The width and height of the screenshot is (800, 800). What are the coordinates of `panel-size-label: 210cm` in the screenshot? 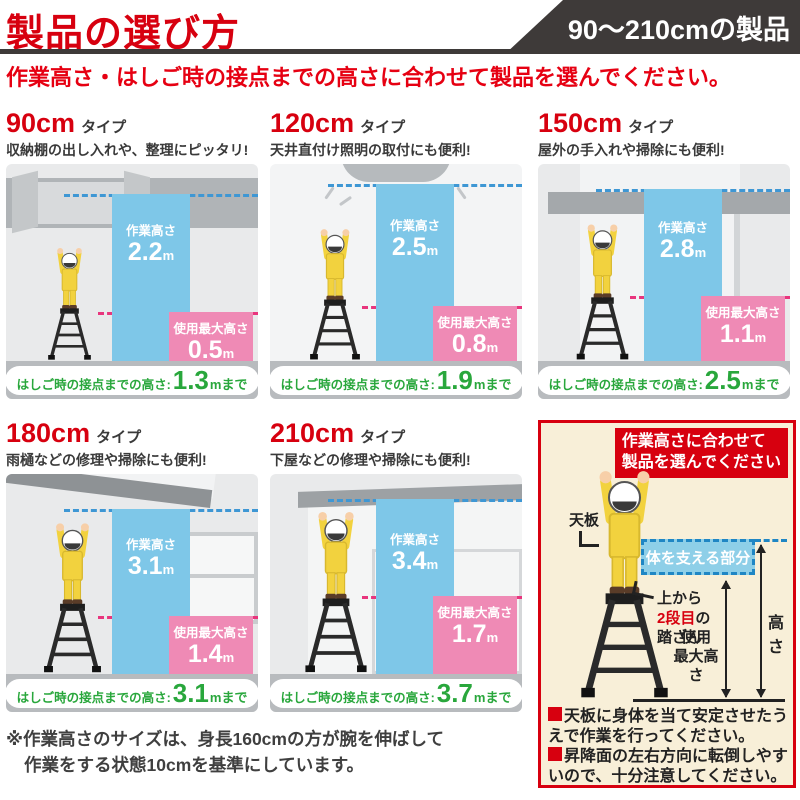 It's located at (312, 433).